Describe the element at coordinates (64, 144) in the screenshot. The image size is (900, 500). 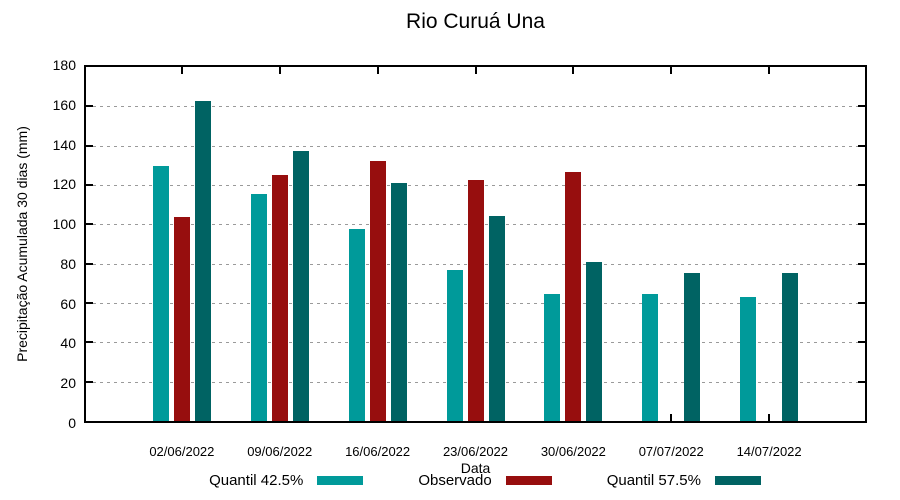
I see `y-tick-label: 140` at that location.